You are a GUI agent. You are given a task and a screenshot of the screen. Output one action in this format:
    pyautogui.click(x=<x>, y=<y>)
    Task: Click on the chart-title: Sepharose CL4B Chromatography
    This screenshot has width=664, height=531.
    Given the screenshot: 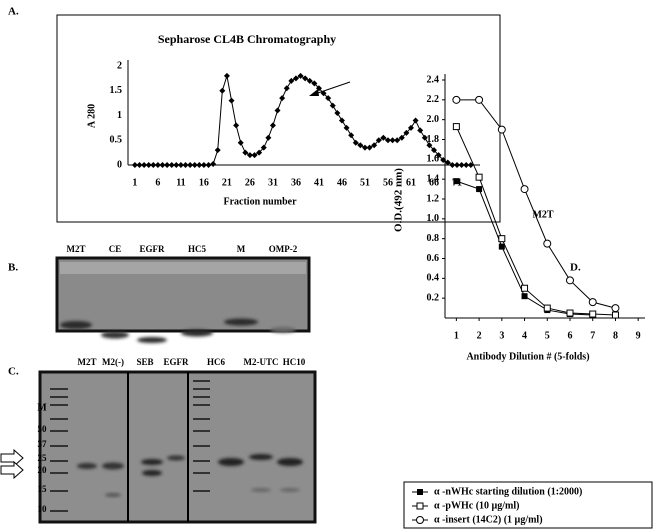 What is the action you would take?
    pyautogui.click(x=247, y=39)
    